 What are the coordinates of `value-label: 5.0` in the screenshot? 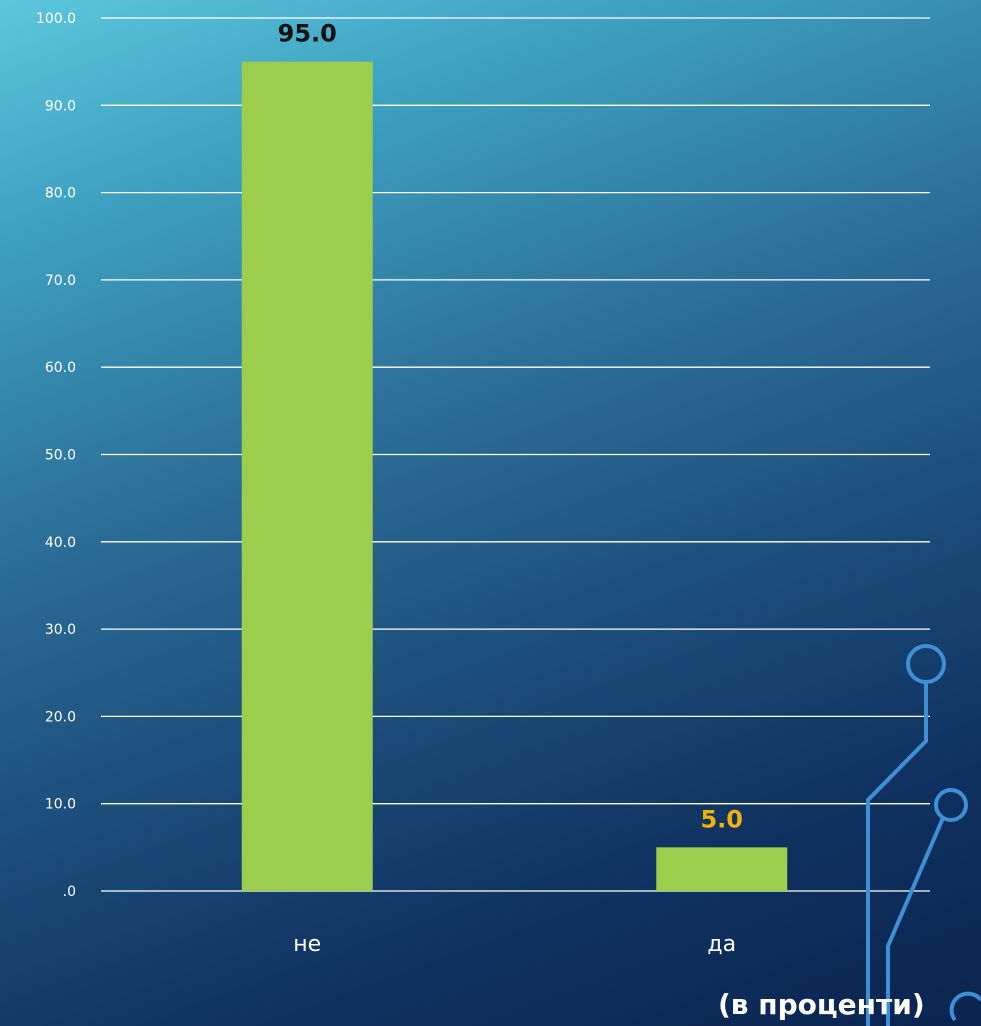 It's located at (721, 819).